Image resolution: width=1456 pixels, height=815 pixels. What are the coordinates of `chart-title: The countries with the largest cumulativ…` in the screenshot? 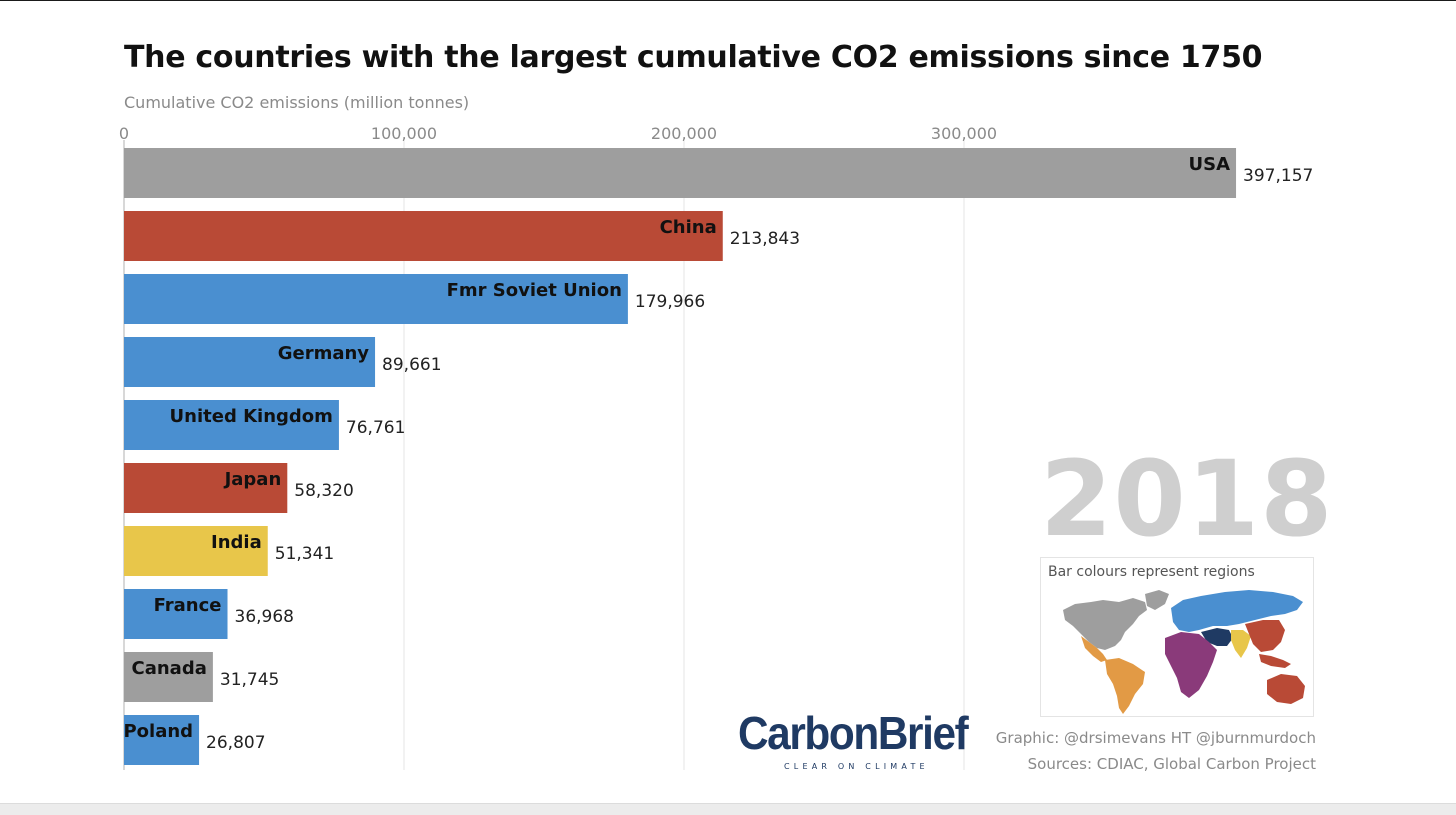 It's located at (693, 57).